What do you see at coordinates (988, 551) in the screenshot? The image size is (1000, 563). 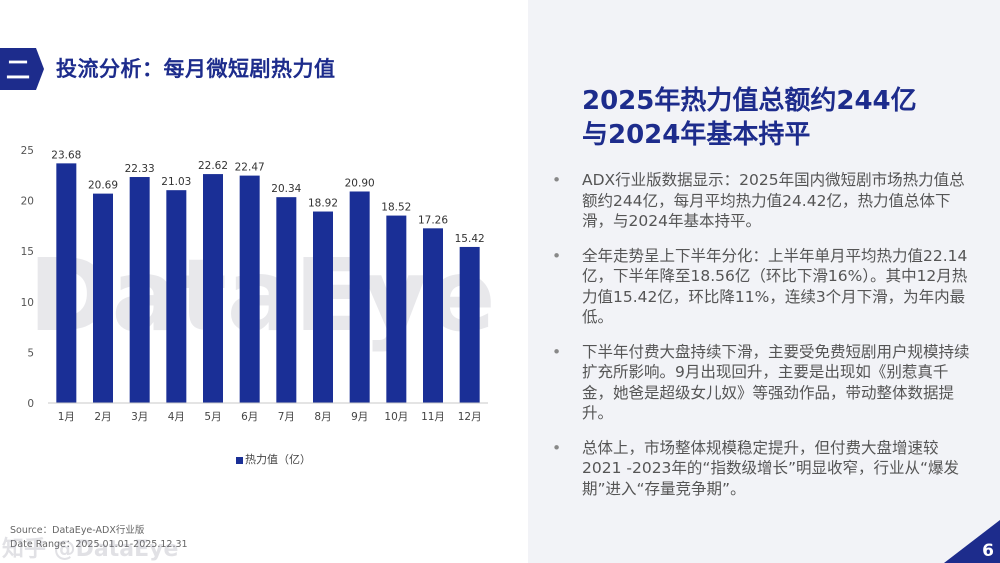 I see `page-number: 6` at bounding box center [988, 551].